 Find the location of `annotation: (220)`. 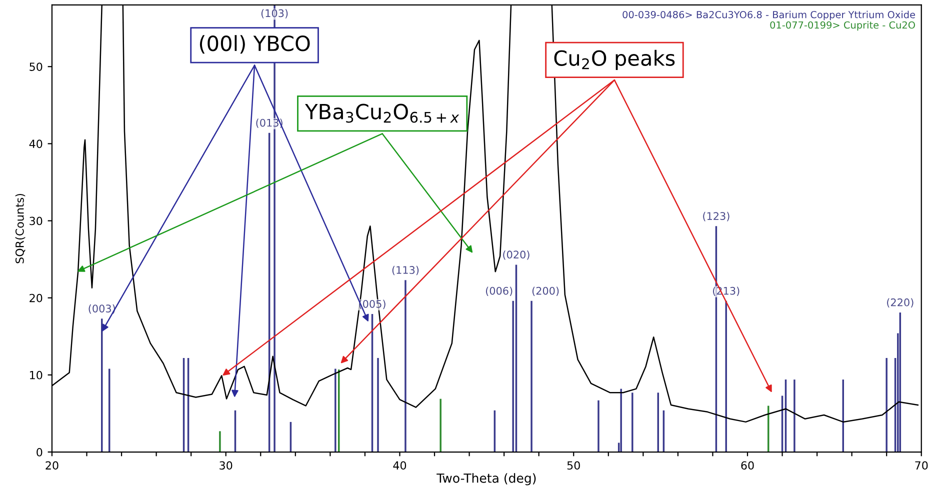

annotation: (220) is located at coordinates (900, 303).